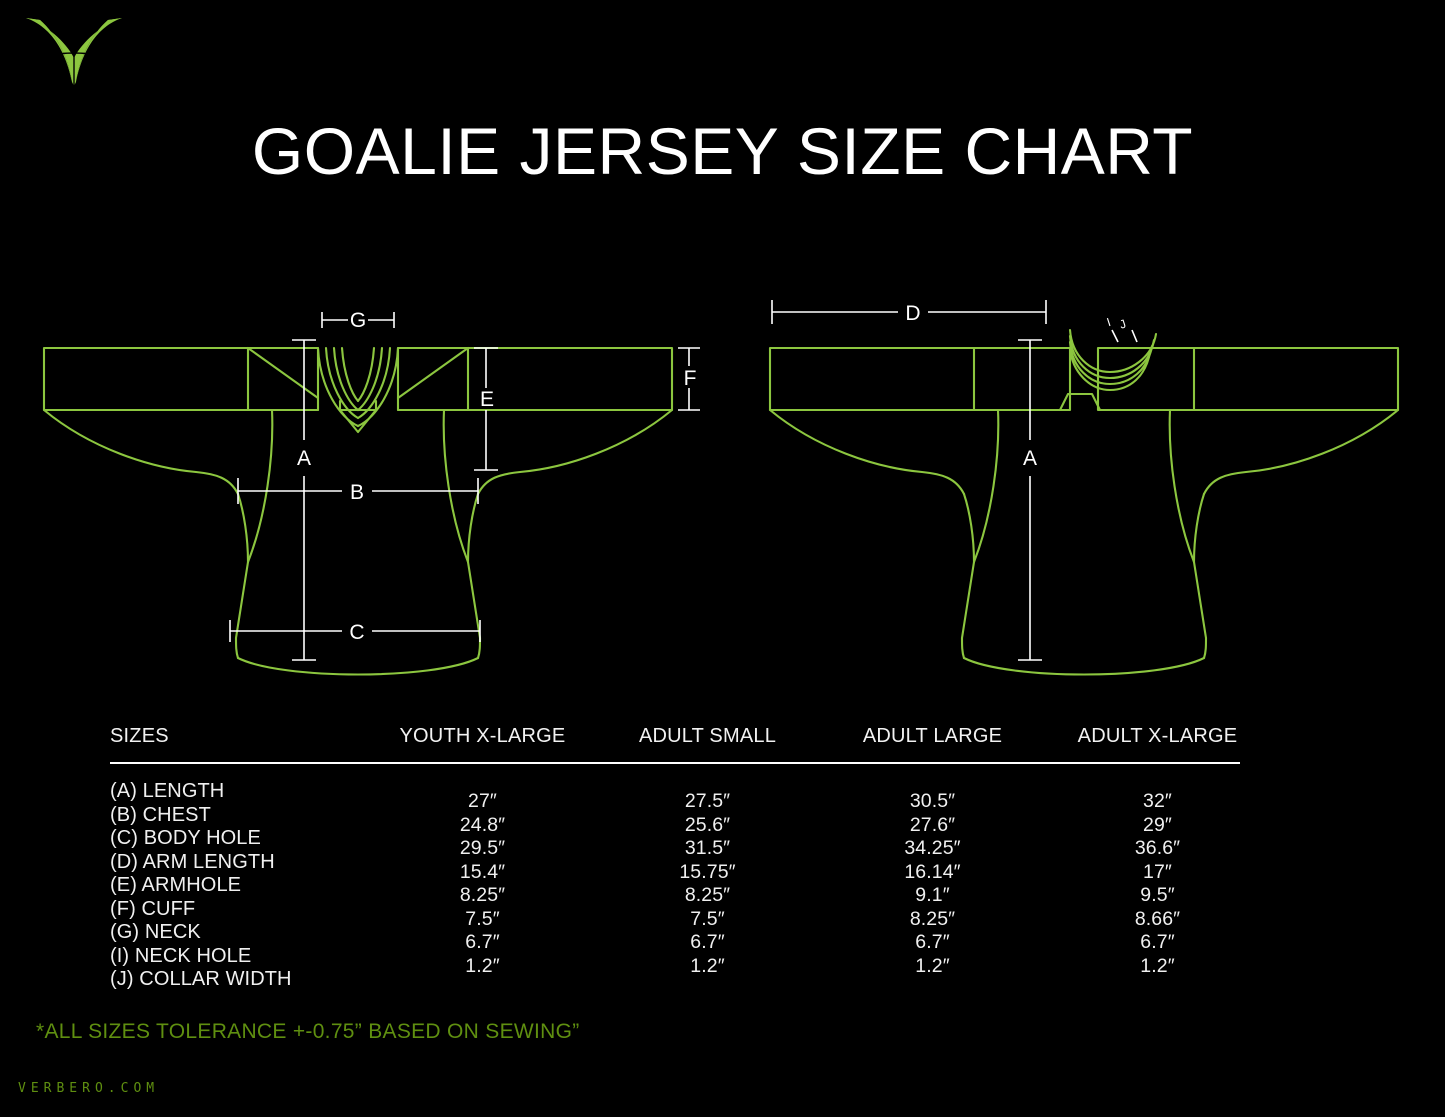 This screenshot has width=1445, height=1117. Describe the element at coordinates (153, 908) in the screenshot. I see `row-label: (F) CUFF` at that location.